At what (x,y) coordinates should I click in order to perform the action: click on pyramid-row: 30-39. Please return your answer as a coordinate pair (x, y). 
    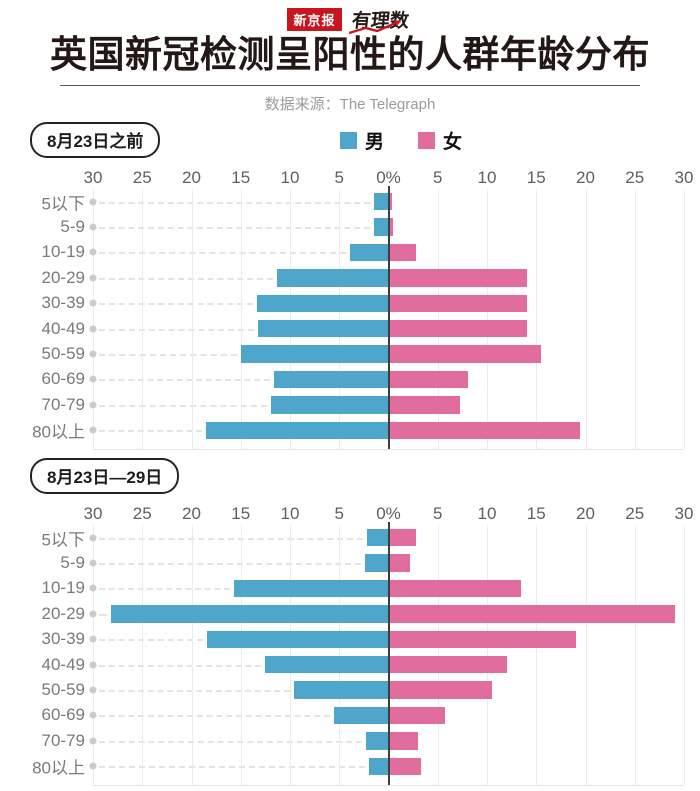
    Looking at the image, I should click on (363, 303).